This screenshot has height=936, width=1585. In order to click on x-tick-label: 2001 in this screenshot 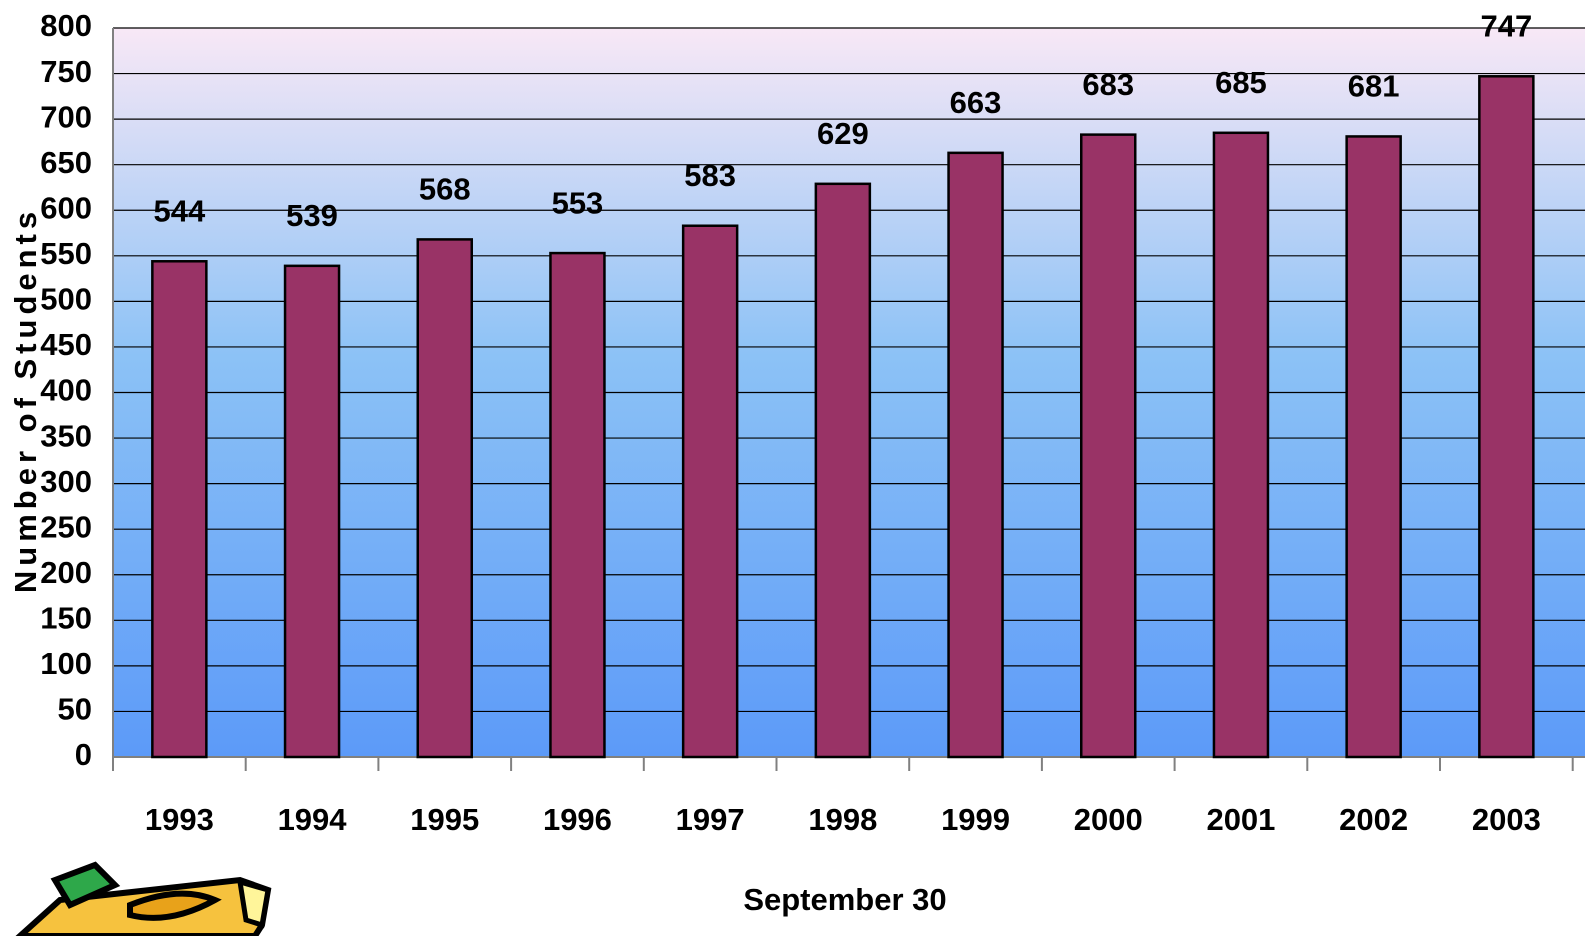, I will do `click(1240, 819)`.